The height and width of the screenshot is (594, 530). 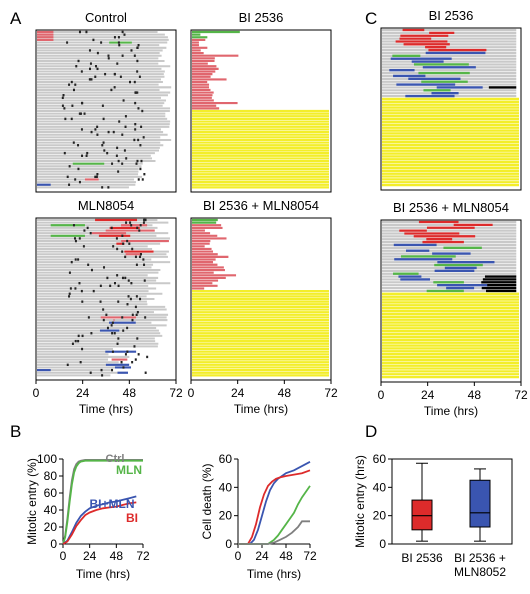 What do you see at coordinates (261, 17) in the screenshot?
I see `plot-title: BI 2536` at bounding box center [261, 17].